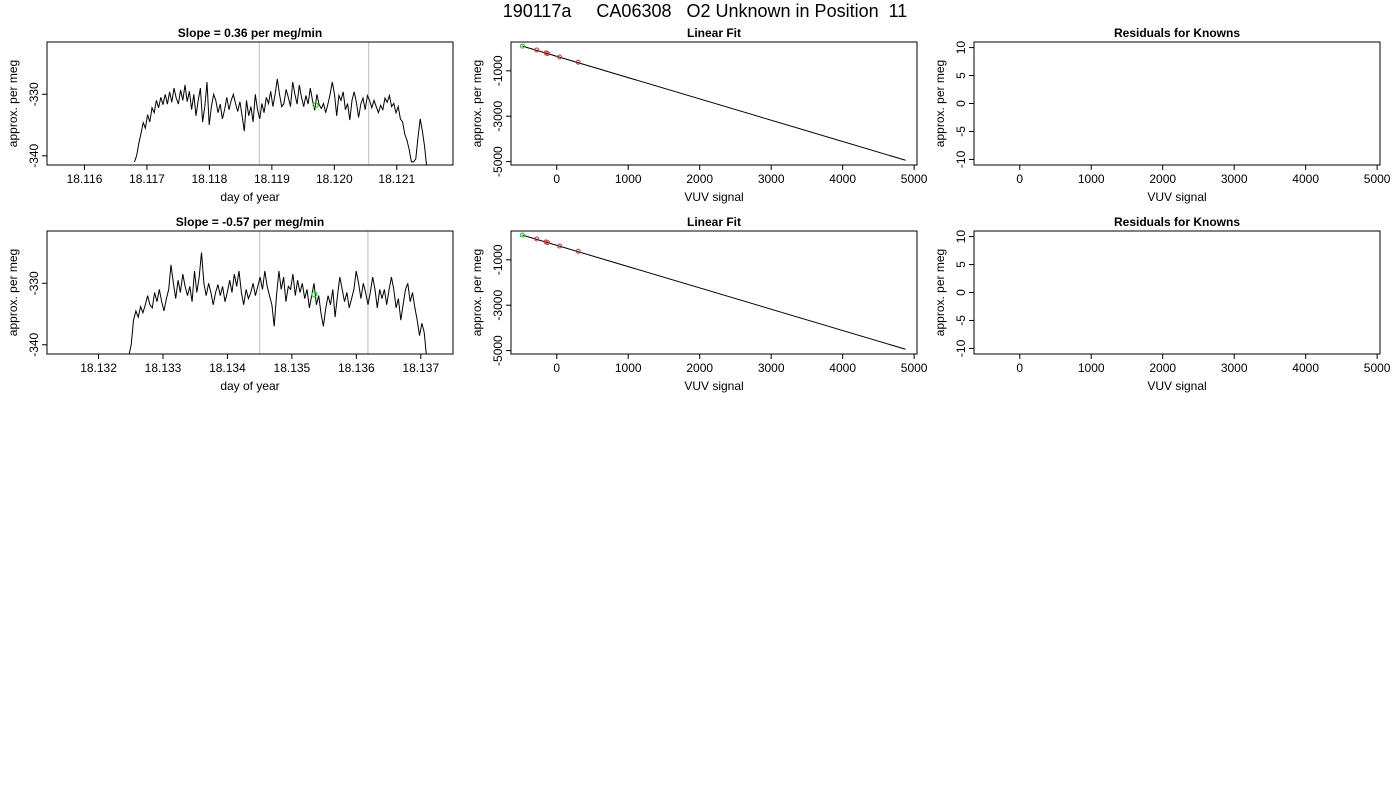 This screenshot has height=800, width=1400. I want to click on panel-title: Slope = 0.36 per meg/min, so click(250, 33).